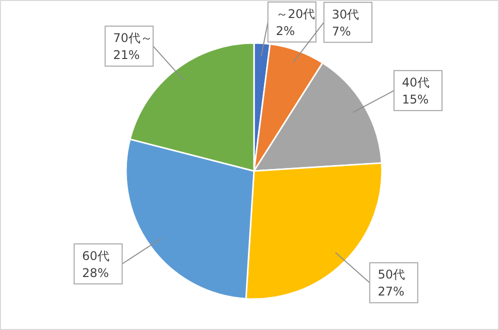 This screenshot has width=499, height=330. Describe the element at coordinates (132, 38) in the screenshot. I see `slice-label: 70代～` at that location.